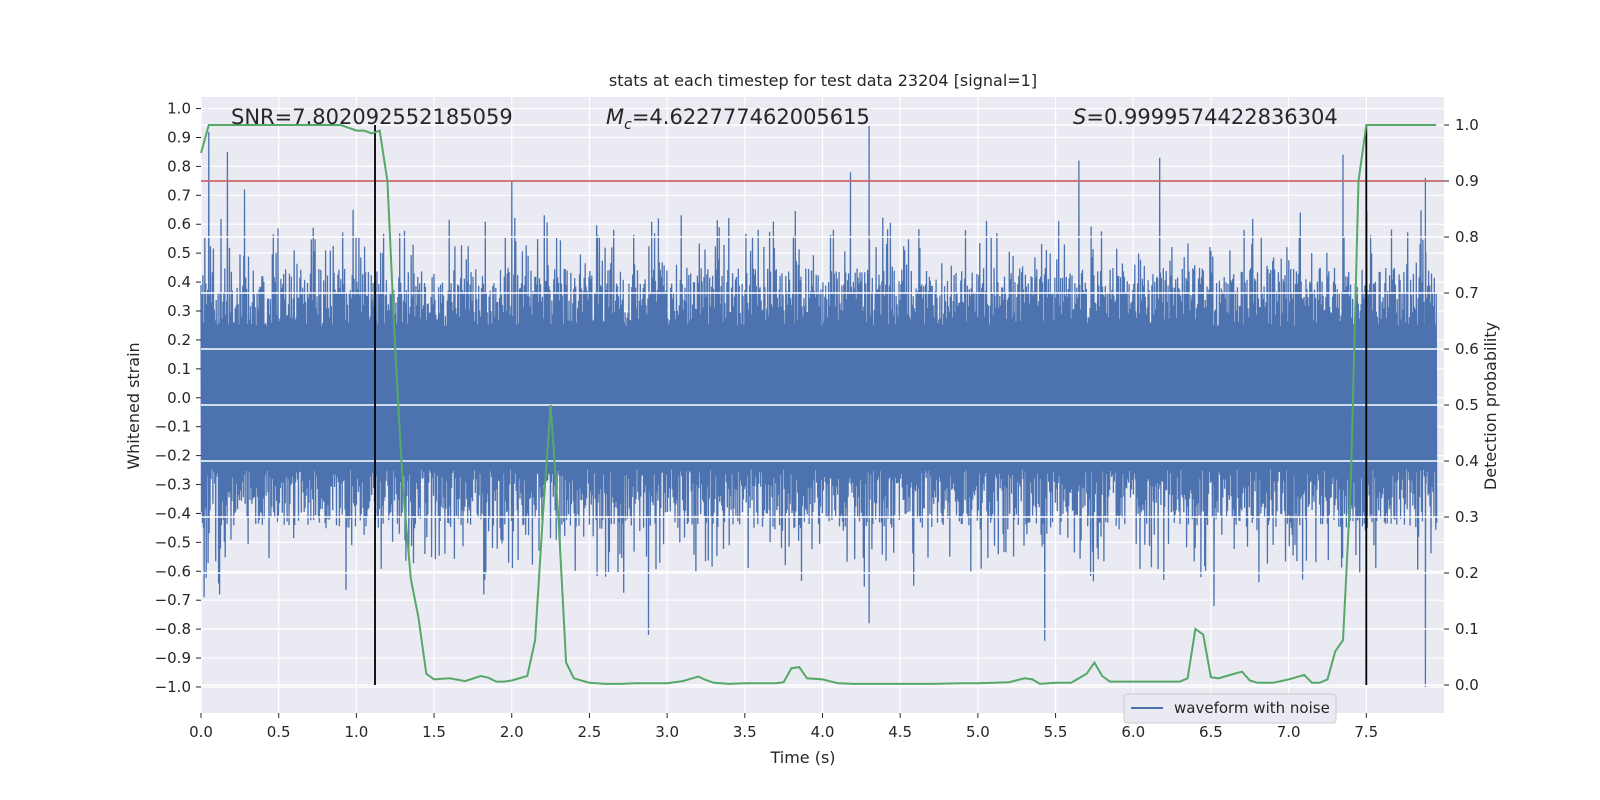 Image resolution: width=1600 pixels, height=800 pixels. Describe the element at coordinates (802, 757) in the screenshot. I see `x-axis-label: Time (s)` at that location.